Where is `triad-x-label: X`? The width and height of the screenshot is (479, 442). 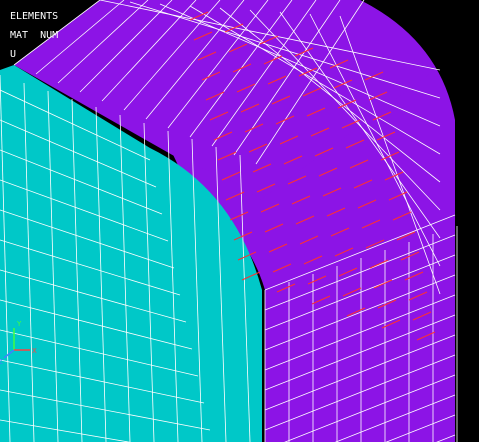
triad-x-label: X is located at coordinates (34, 351).